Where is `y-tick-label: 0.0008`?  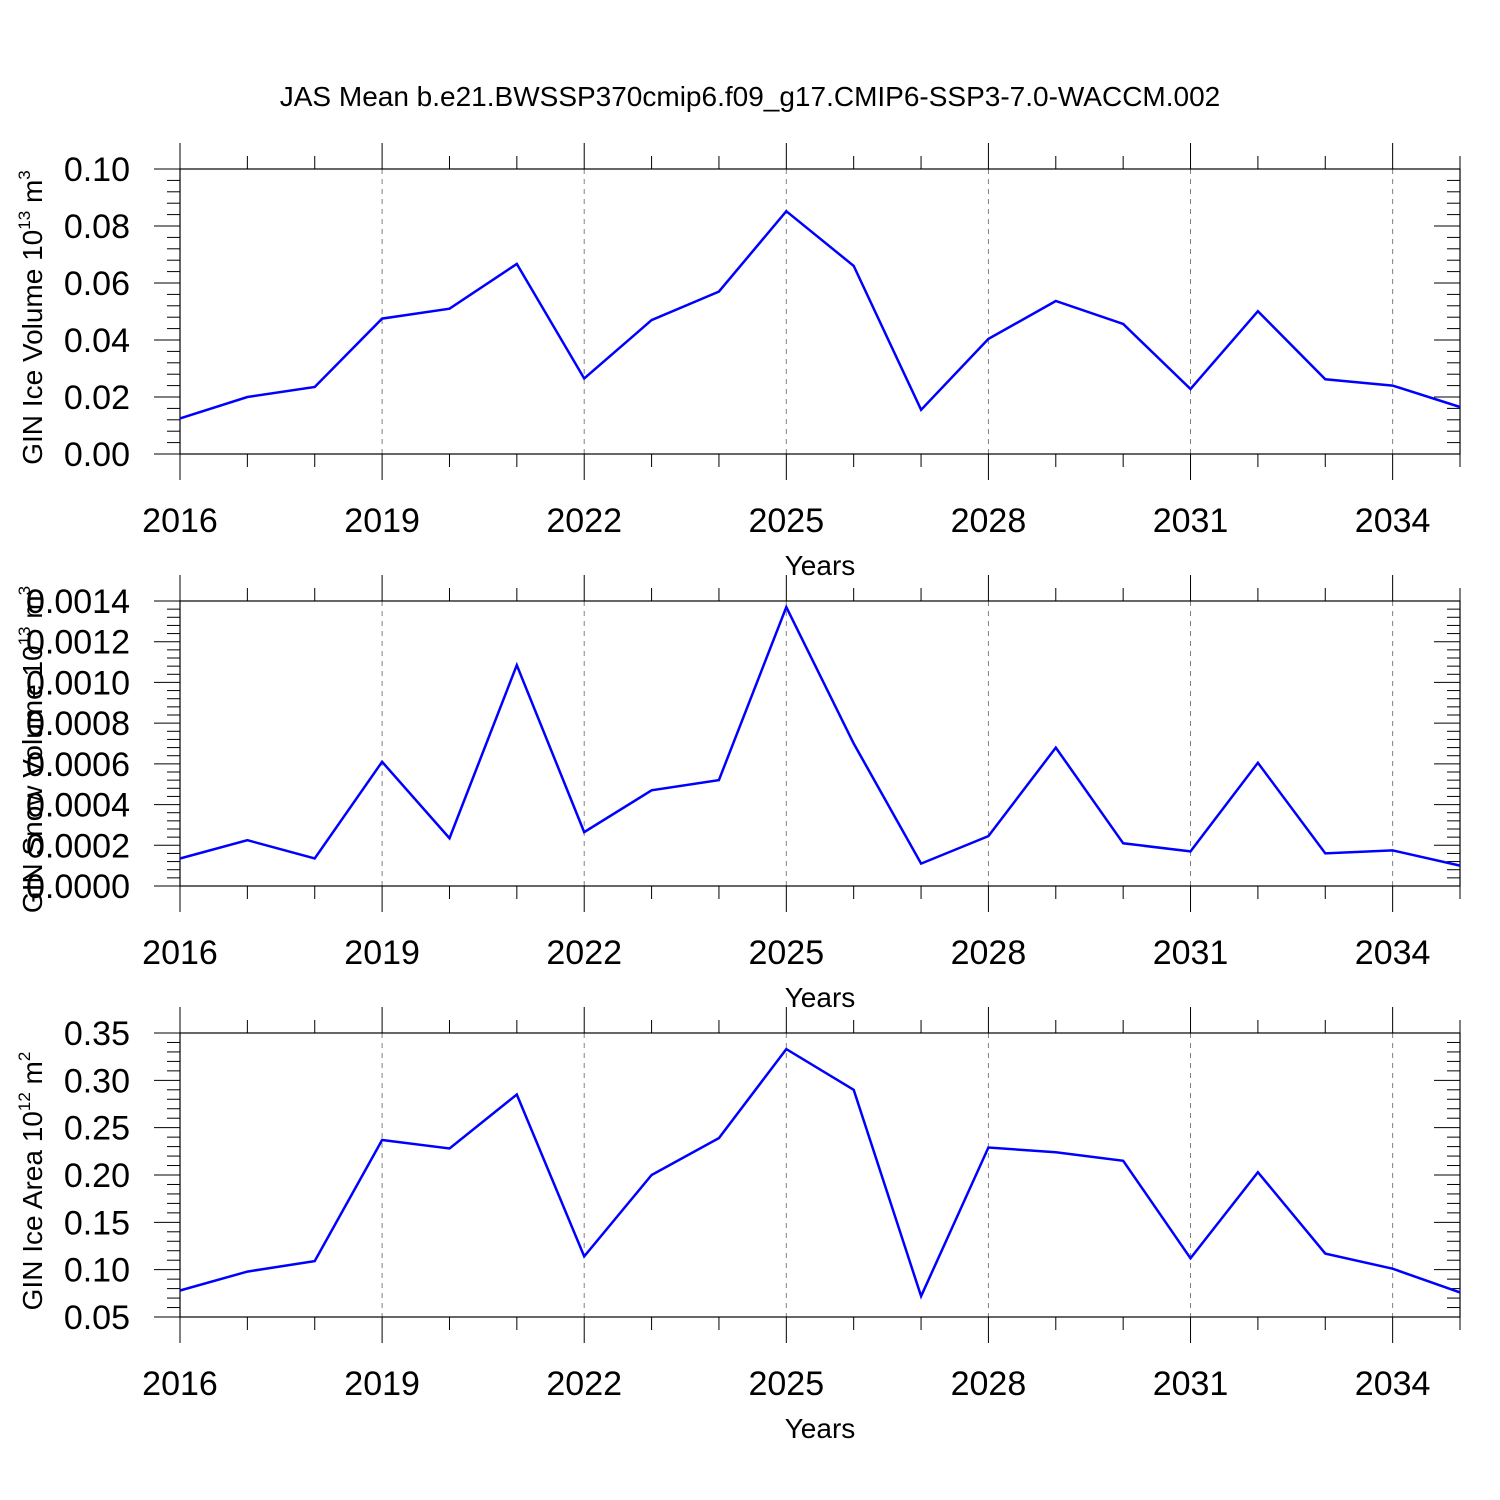 y-tick-label: 0.0008 is located at coordinates (78, 724).